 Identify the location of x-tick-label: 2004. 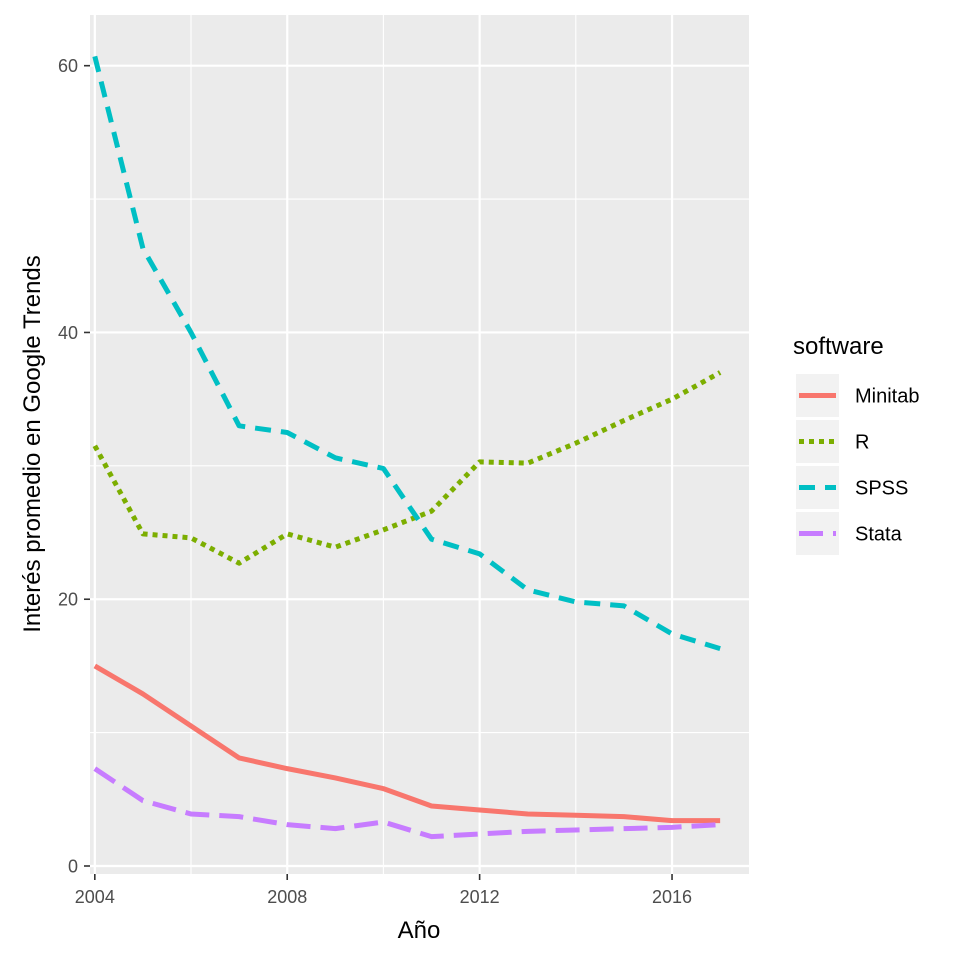
(95, 897).